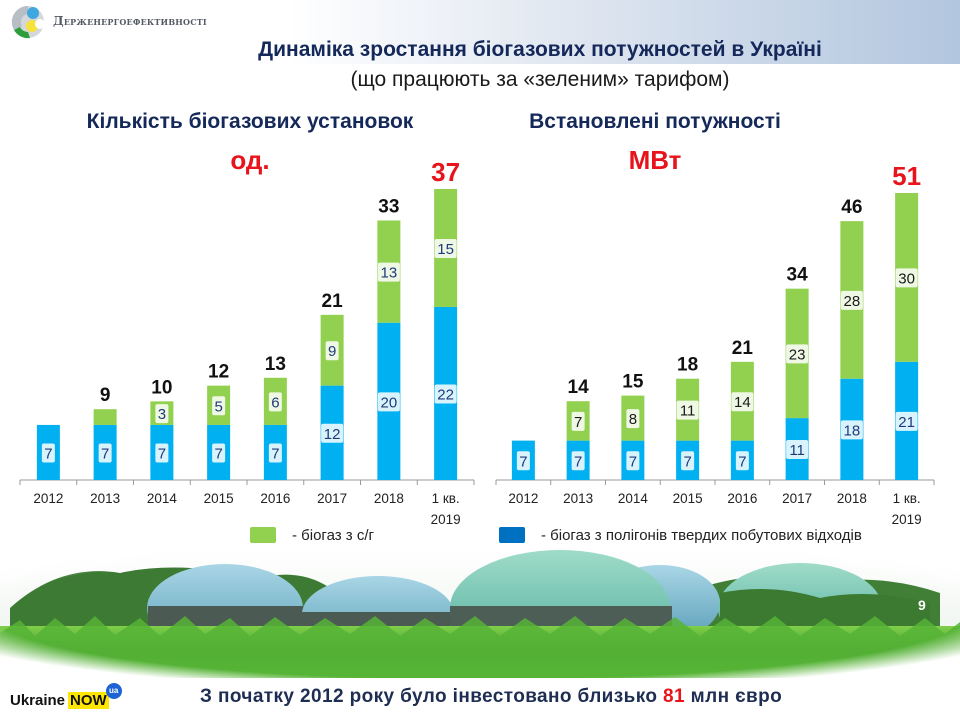 The height and width of the screenshot is (720, 960). What do you see at coordinates (797, 354) in the screenshot?
I see `data-label: 23` at bounding box center [797, 354].